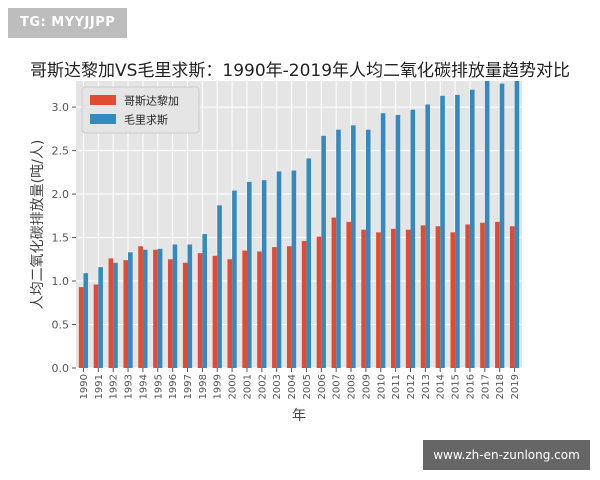 The image size is (600, 480). Describe the element at coordinates (413, 238) in the screenshot. I see `bar-mauritius-2012` at that location.